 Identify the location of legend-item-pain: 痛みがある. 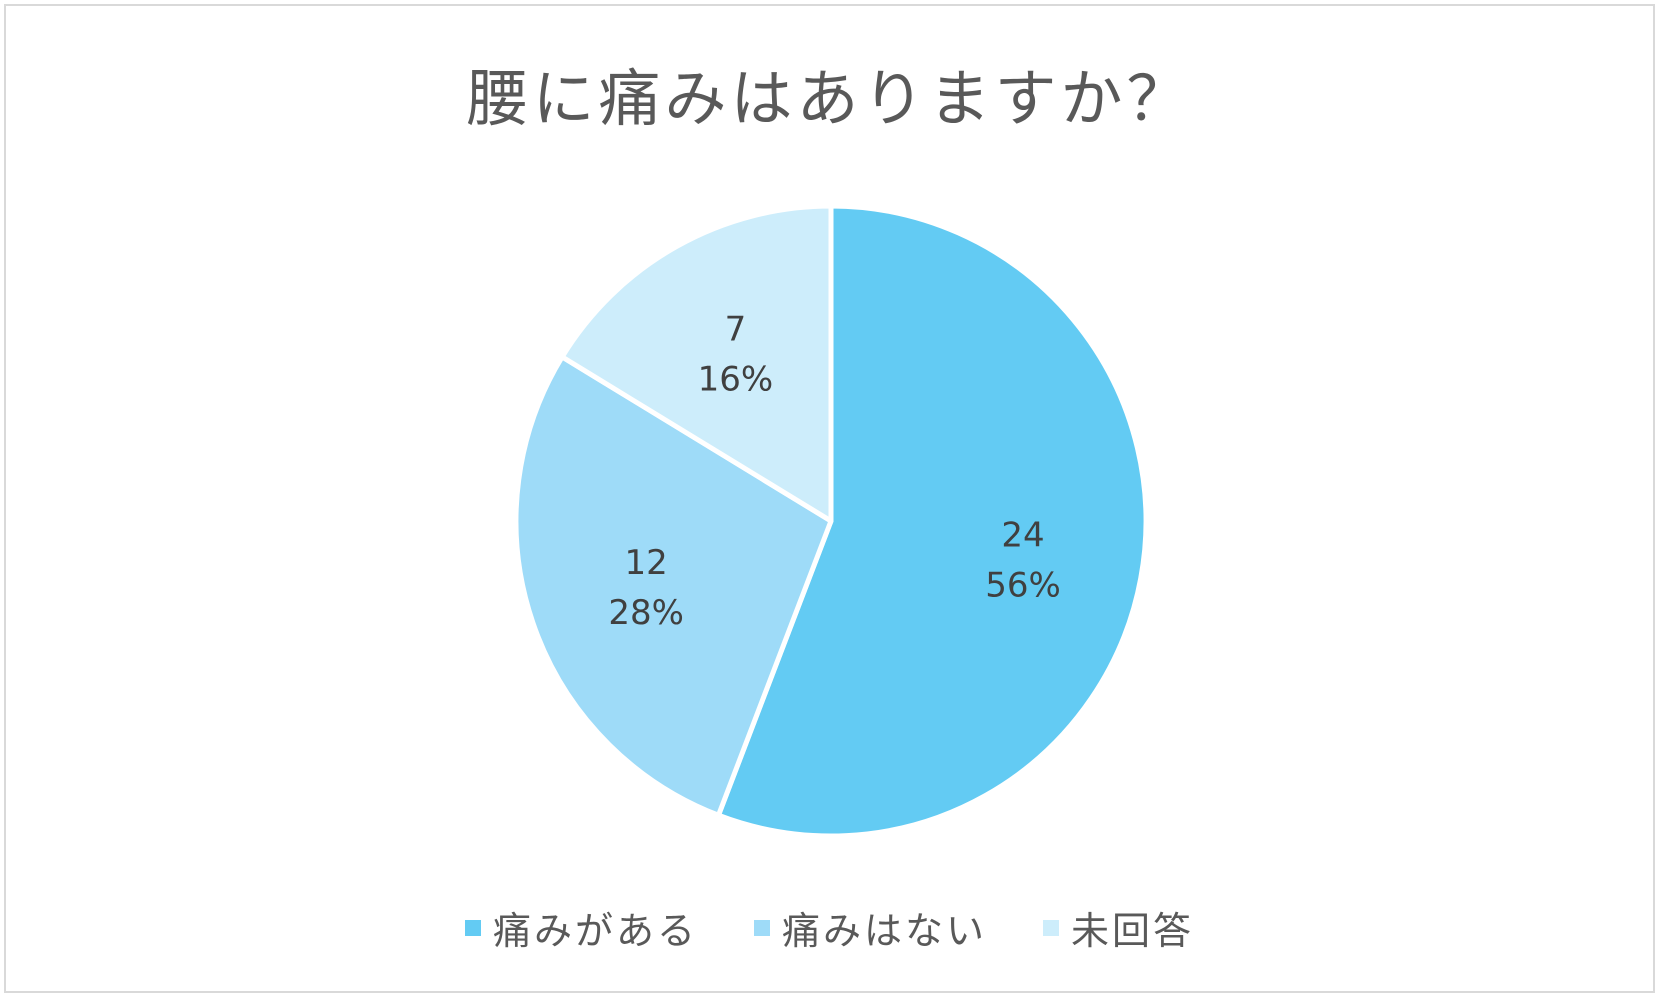
(581, 927).